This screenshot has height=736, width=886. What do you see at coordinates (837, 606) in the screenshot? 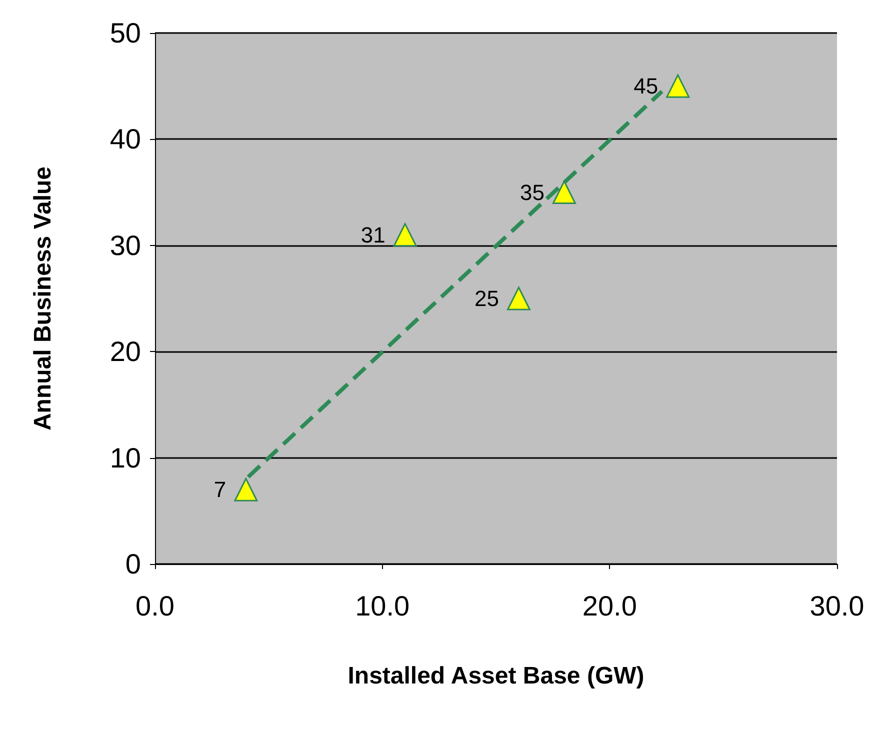
I see `x-tick-label: 30.0` at bounding box center [837, 606].